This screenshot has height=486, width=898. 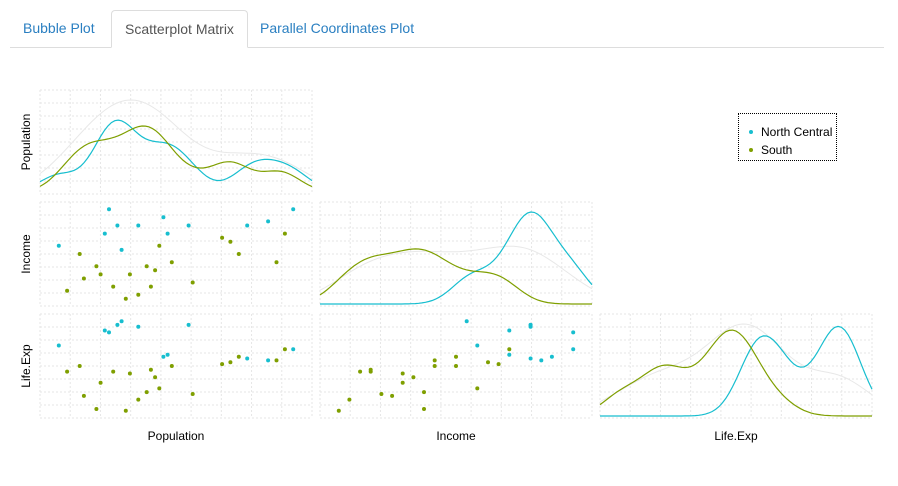 I want to click on legend-item-south: South, so click(x=770, y=150).